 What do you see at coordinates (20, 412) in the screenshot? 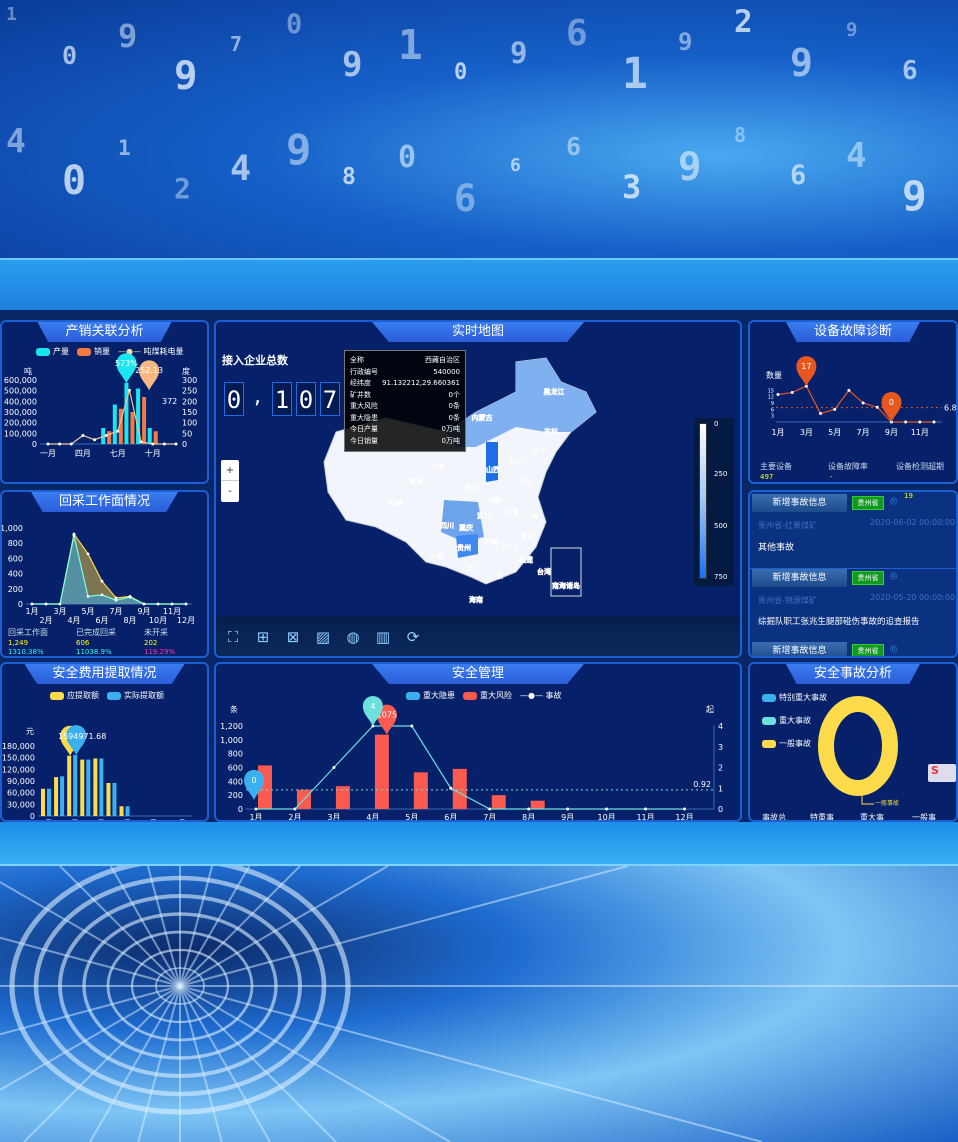
I see `y-tick-label: 300,000` at bounding box center [20, 412].